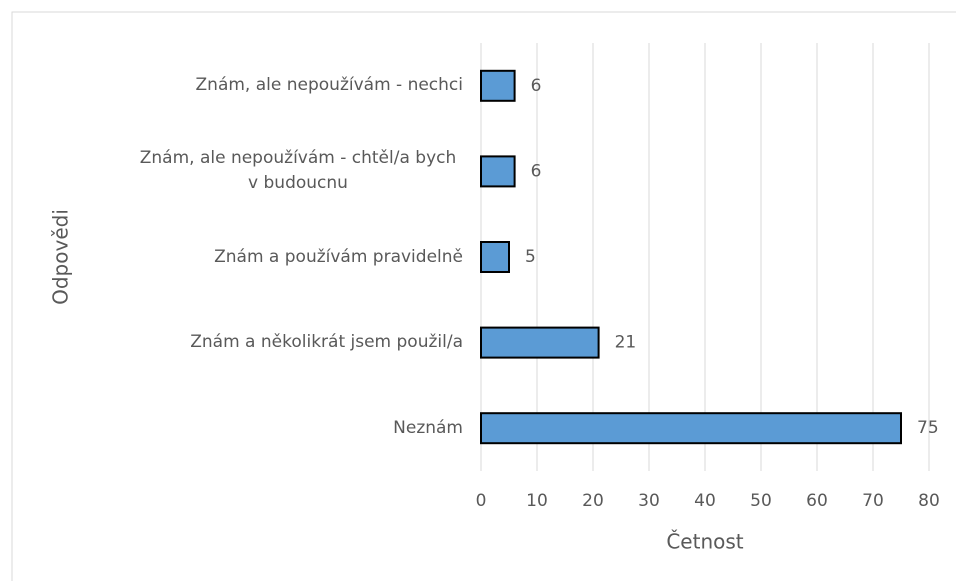 This screenshot has width=956, height=581. What do you see at coordinates (873, 501) in the screenshot?
I see `x-tick-label: 70` at bounding box center [873, 501].